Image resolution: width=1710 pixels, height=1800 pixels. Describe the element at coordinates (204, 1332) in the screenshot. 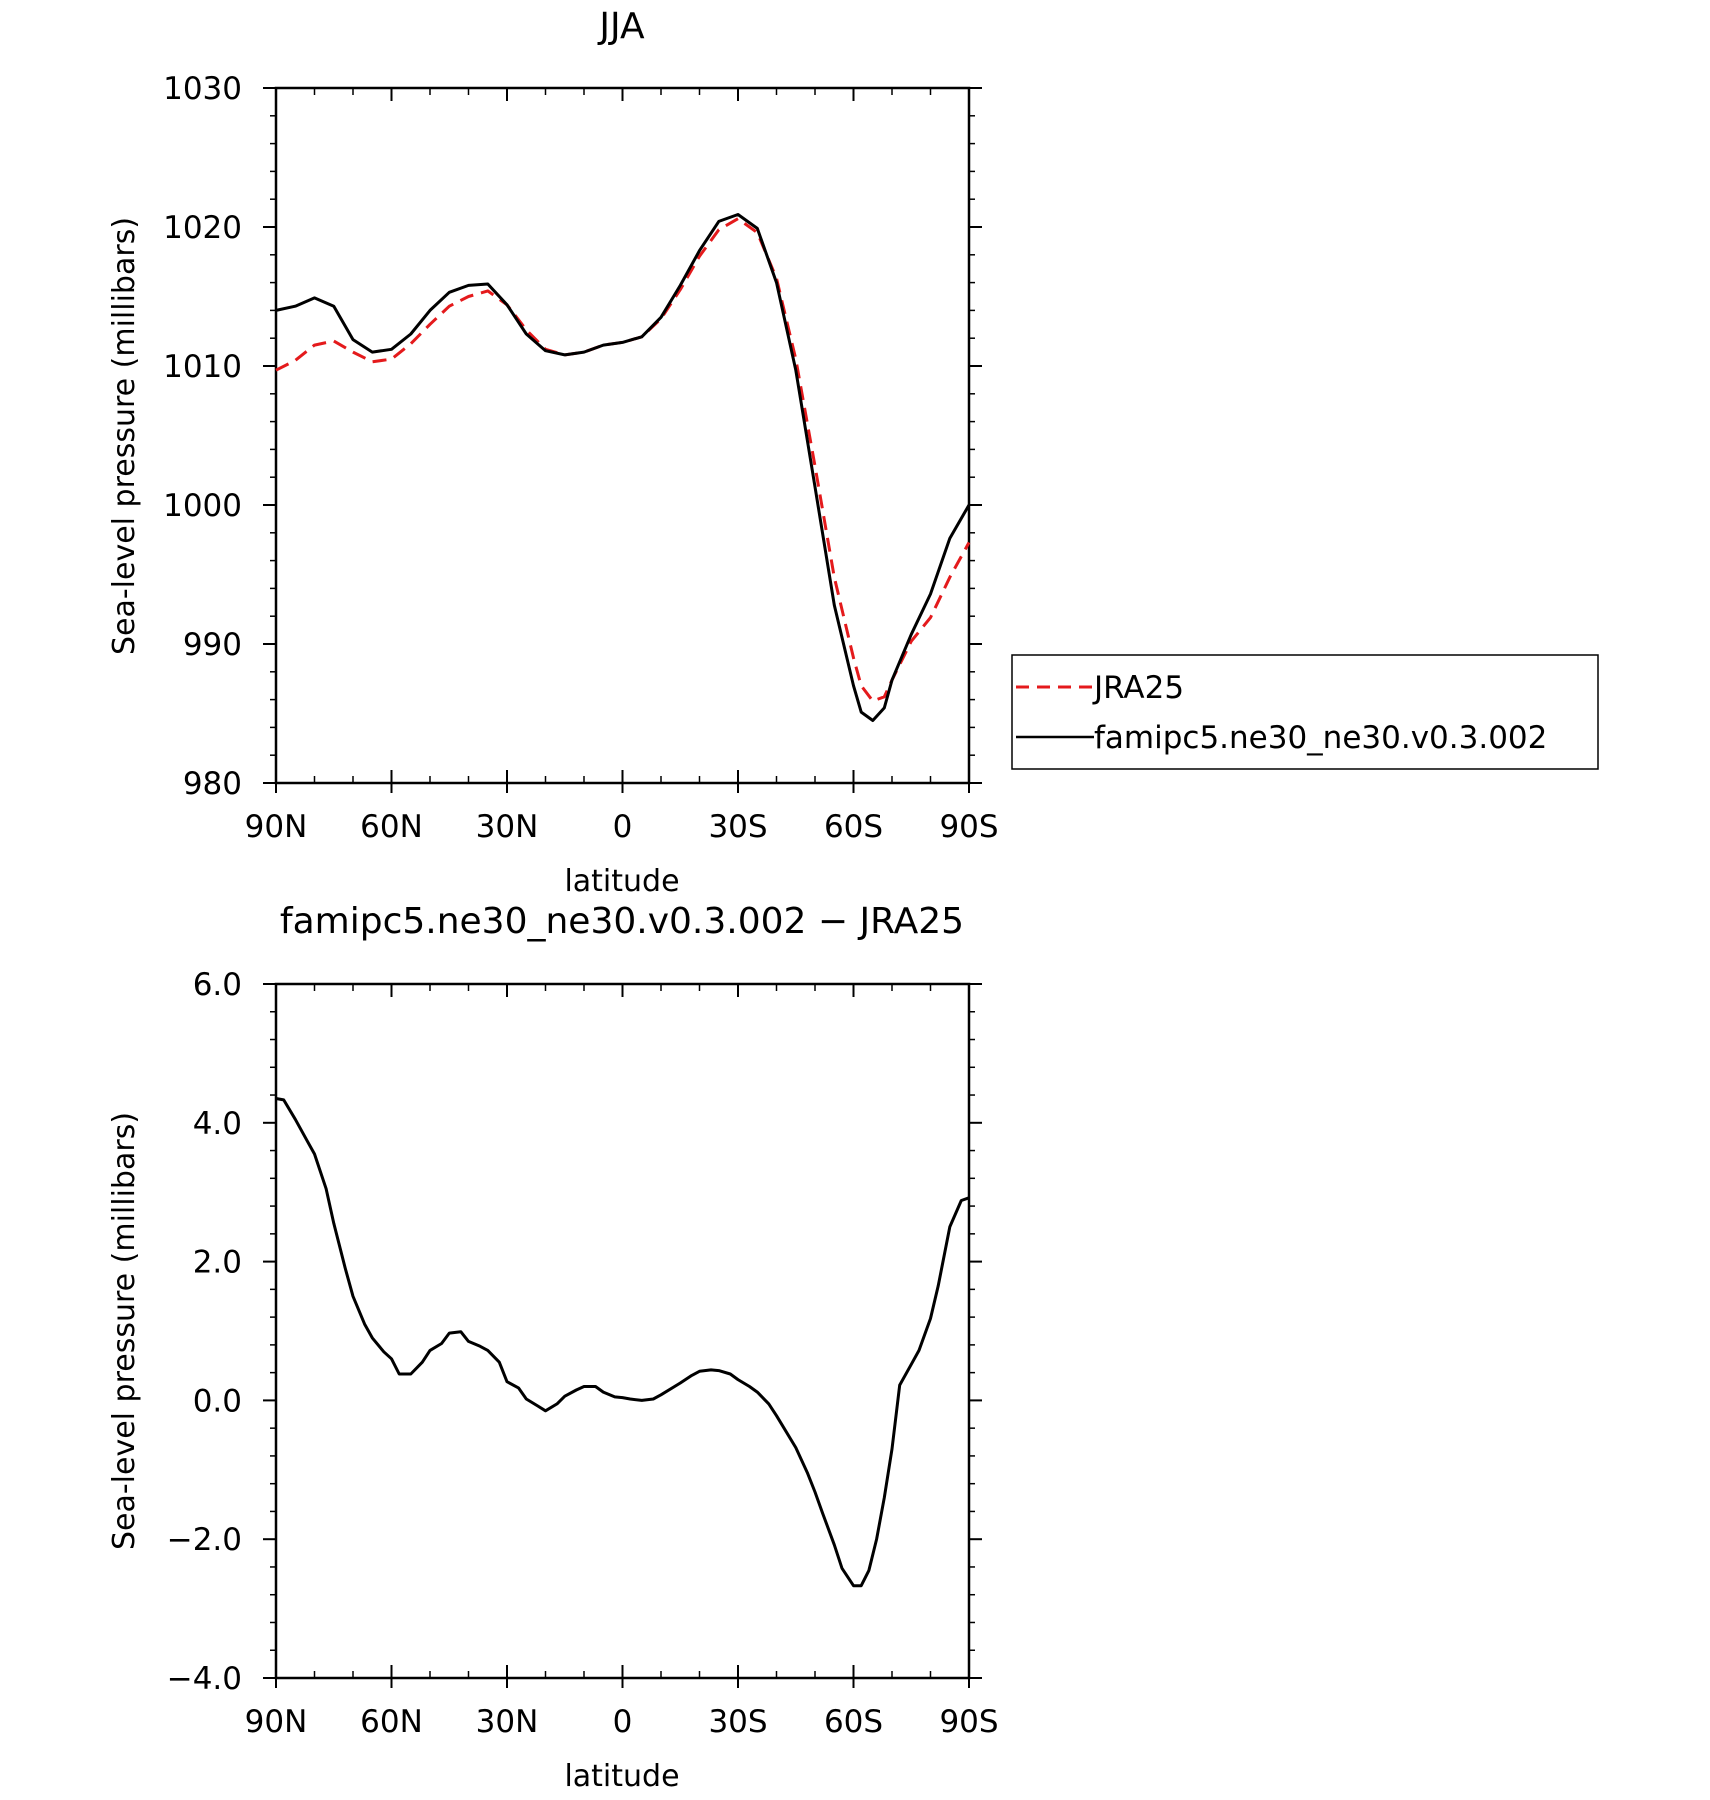

I see `y-tick-labels: −4.0 −2.0 0.0 2.0 4.0 6.0` at that location.